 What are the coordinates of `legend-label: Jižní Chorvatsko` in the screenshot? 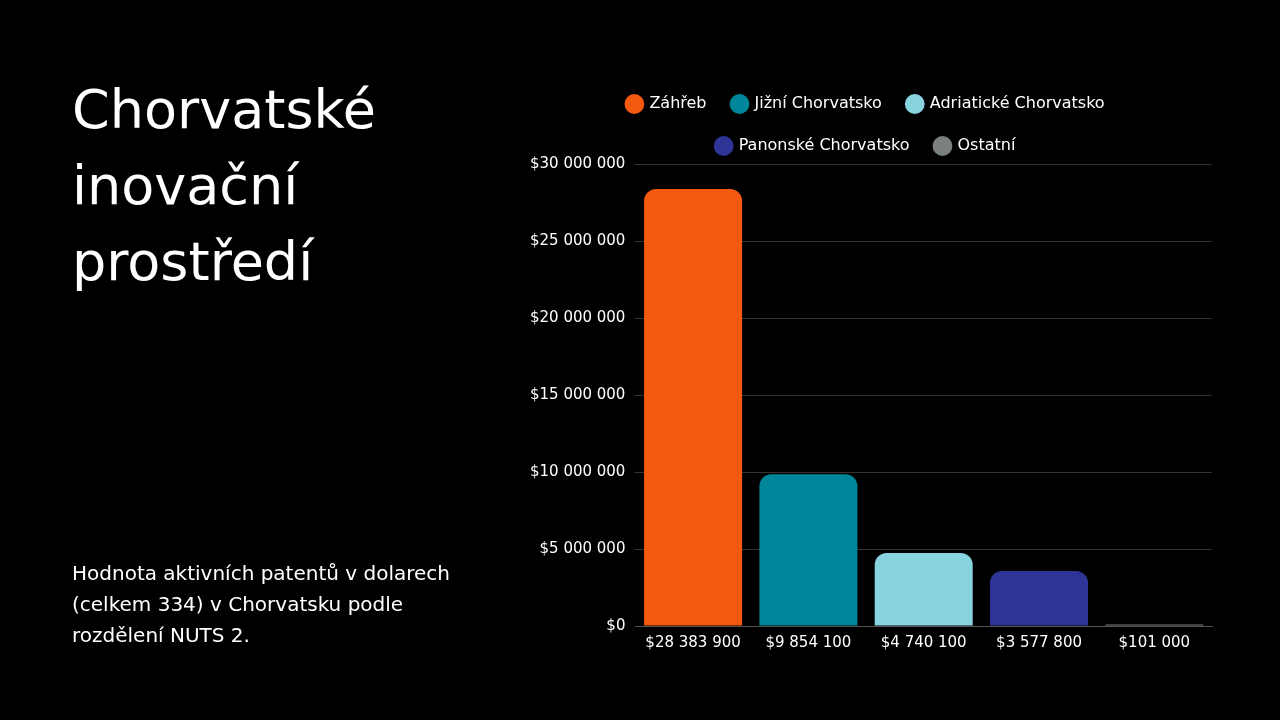 It's located at (817, 103).